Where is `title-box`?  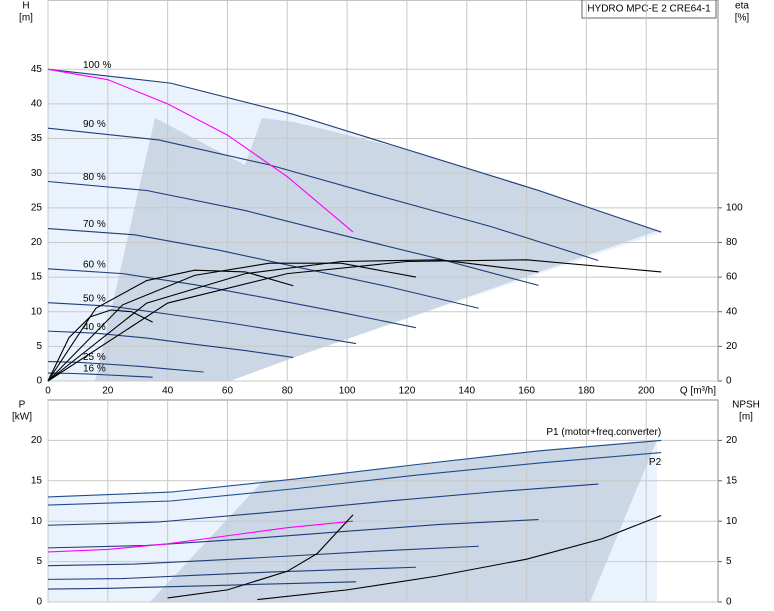
title-box is located at coordinates (649, 9).